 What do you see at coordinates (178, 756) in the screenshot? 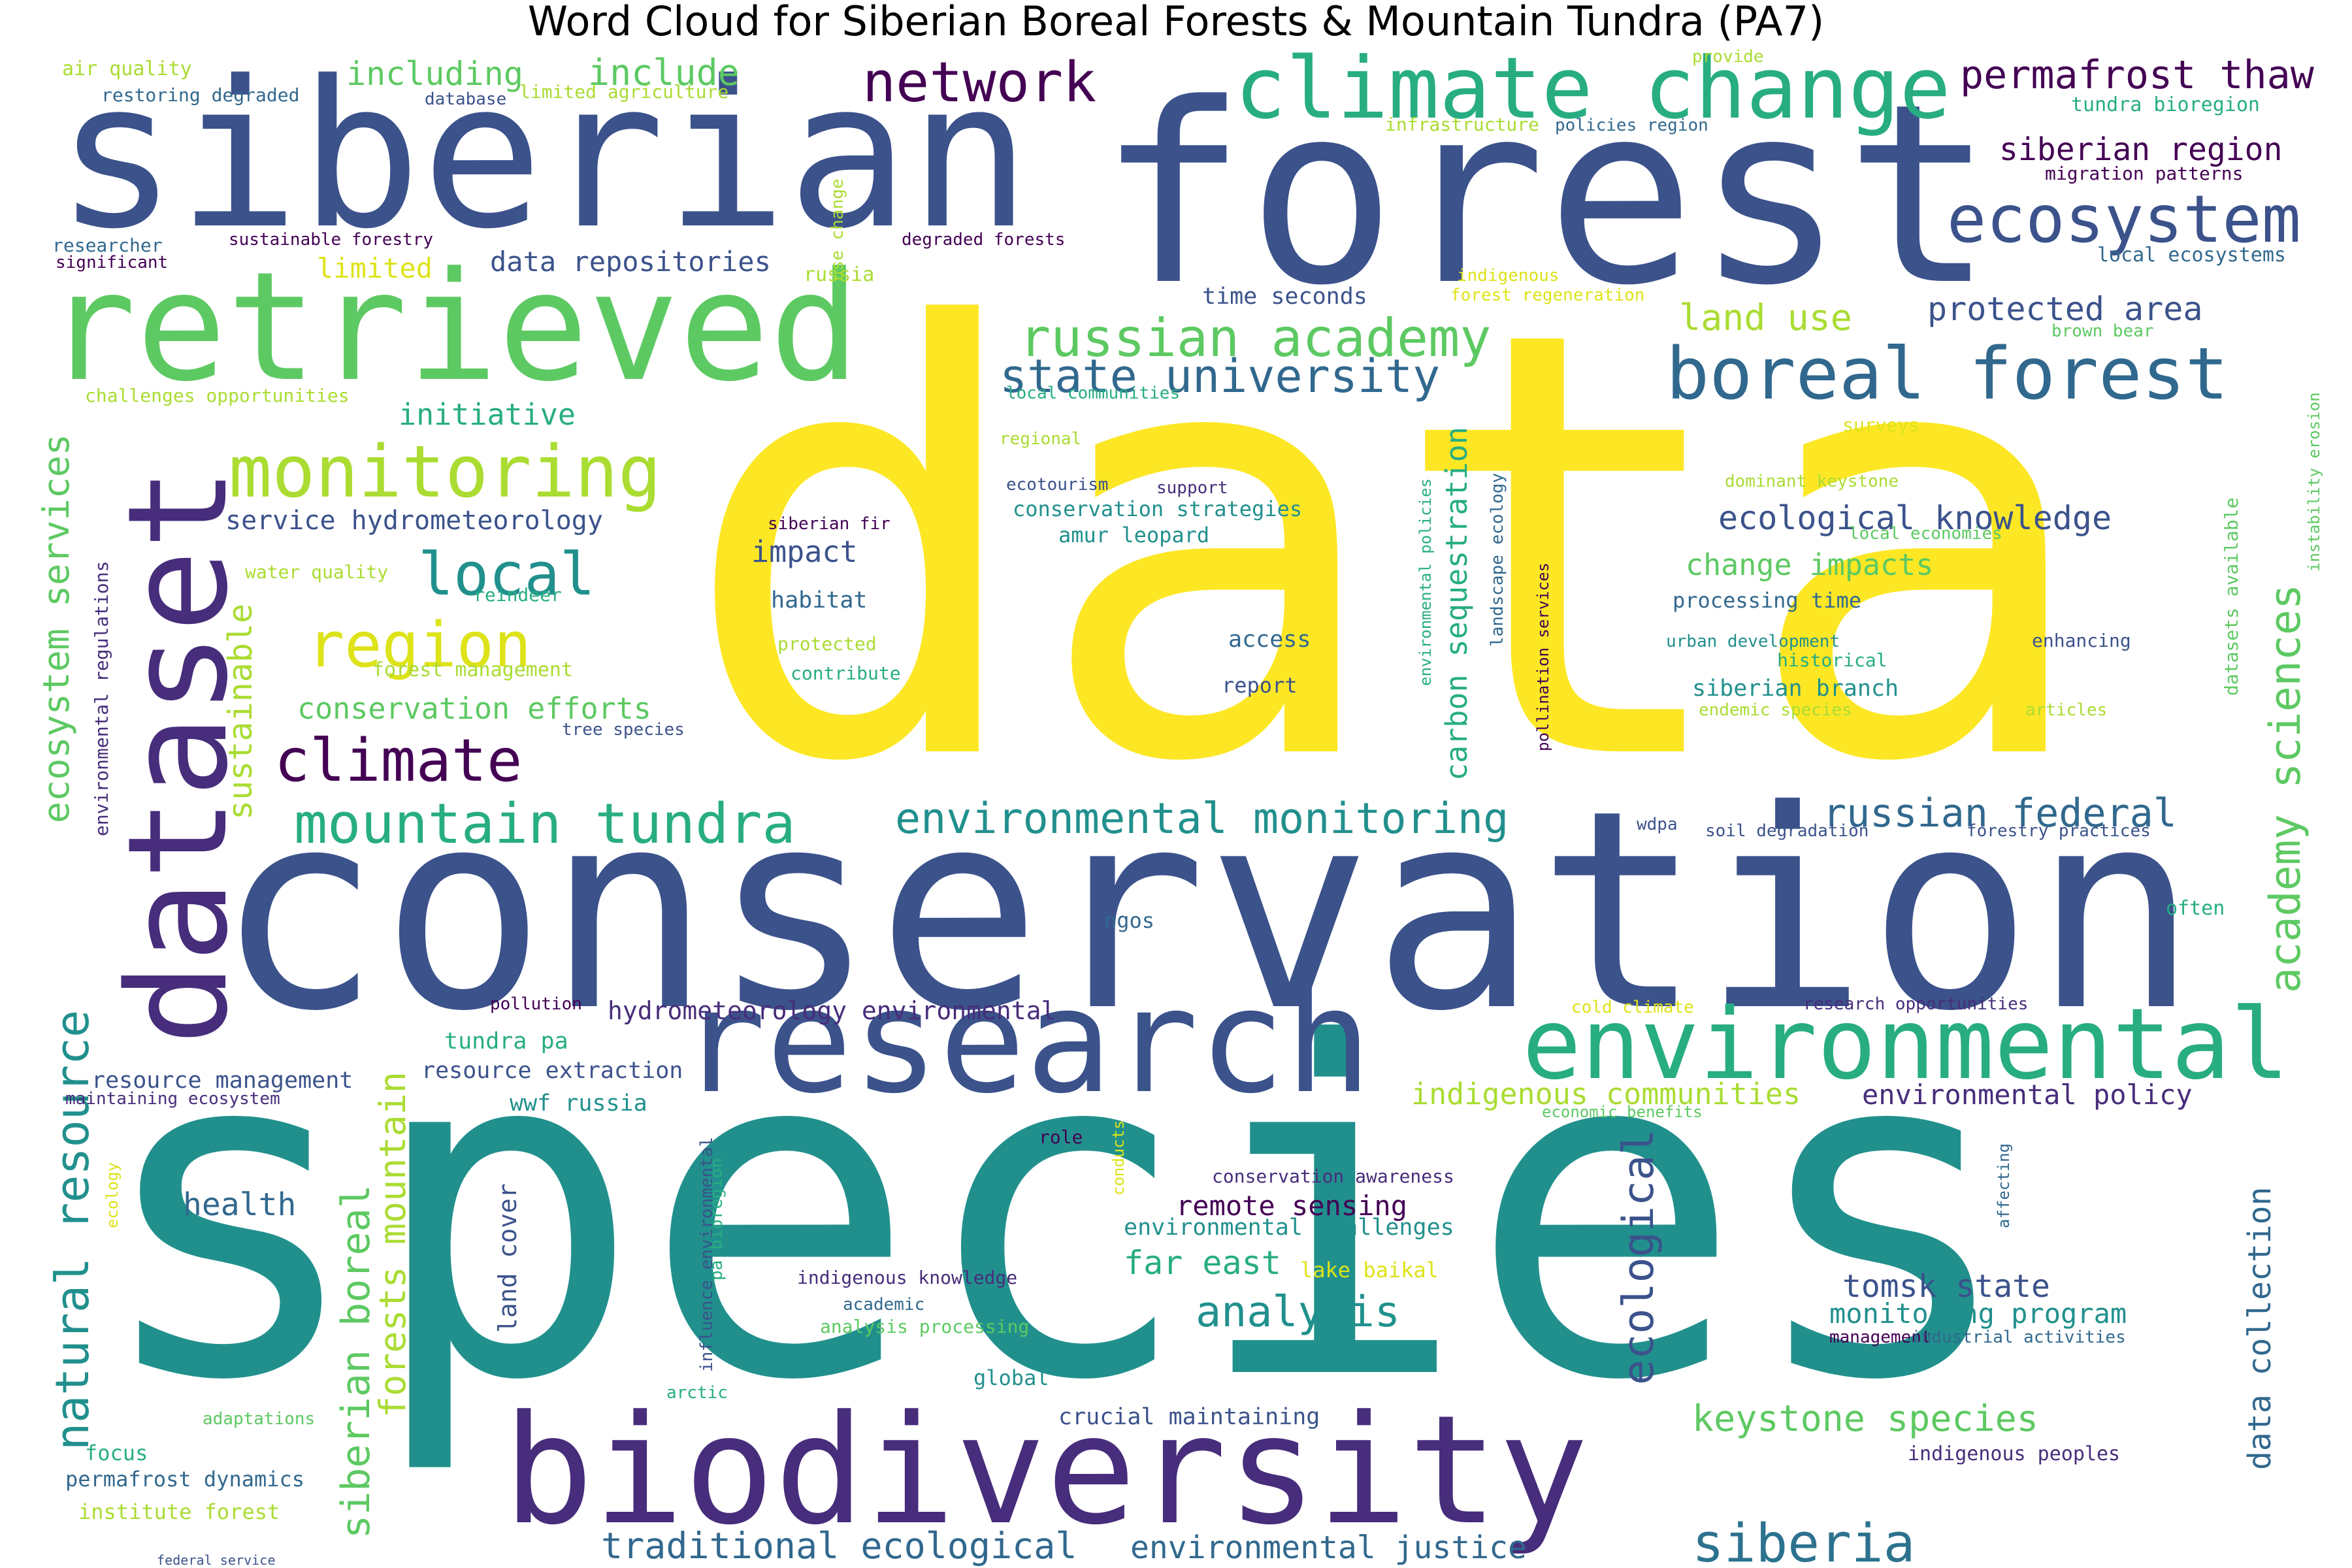
I see `word-dataset: dataset` at bounding box center [178, 756].